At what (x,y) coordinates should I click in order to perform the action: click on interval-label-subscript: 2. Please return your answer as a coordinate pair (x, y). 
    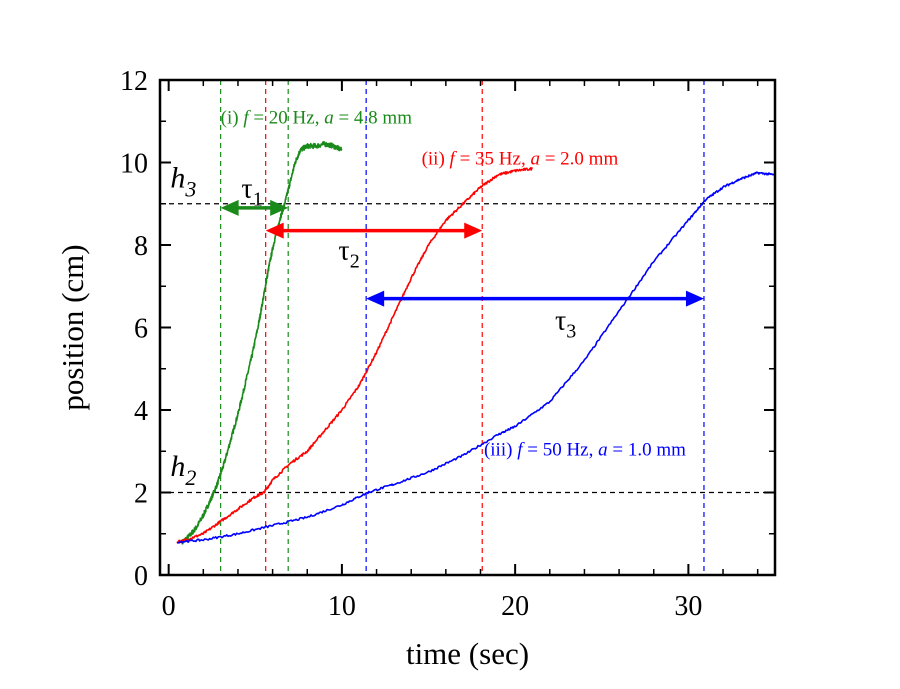
    Looking at the image, I should click on (355, 261).